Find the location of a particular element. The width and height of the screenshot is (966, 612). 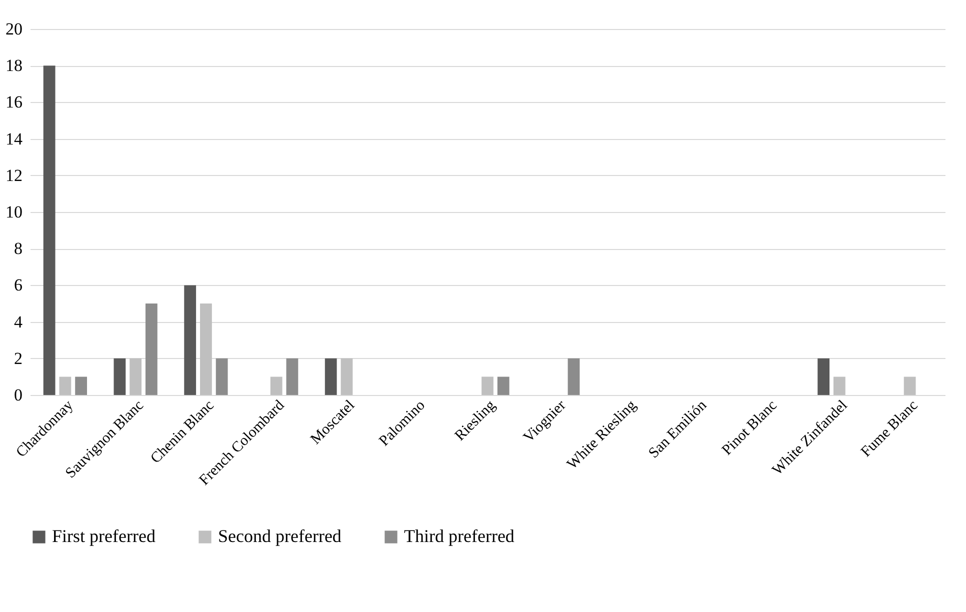

y-tick-label: 0 is located at coordinates (18, 395).